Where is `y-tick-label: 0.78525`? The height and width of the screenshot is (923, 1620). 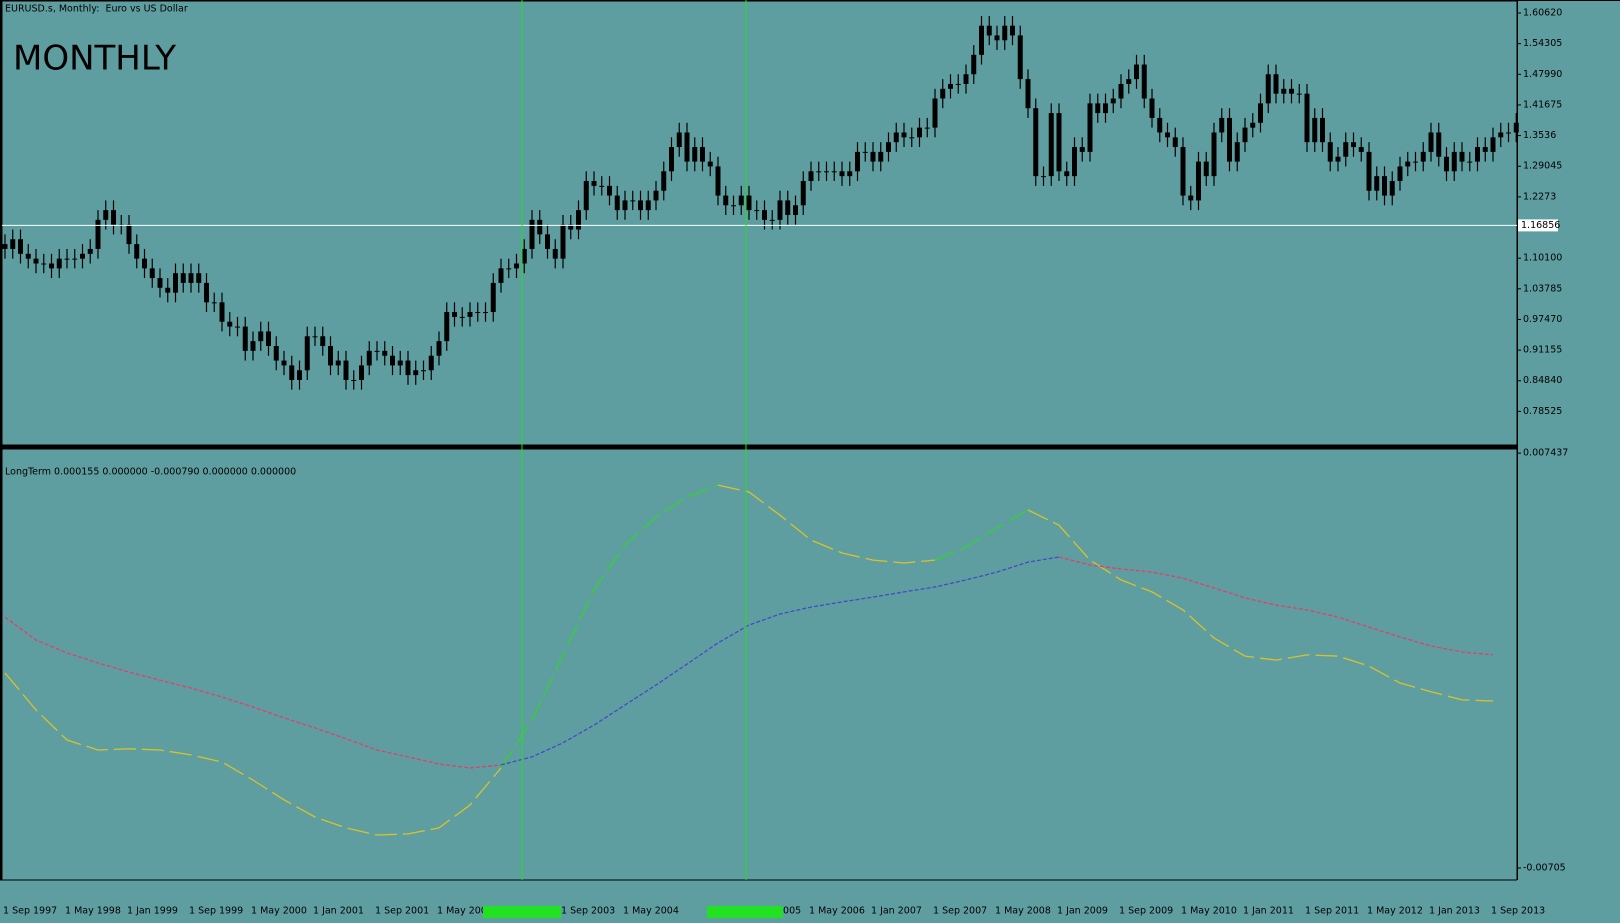
y-tick-label: 0.78525 is located at coordinates (1542, 411).